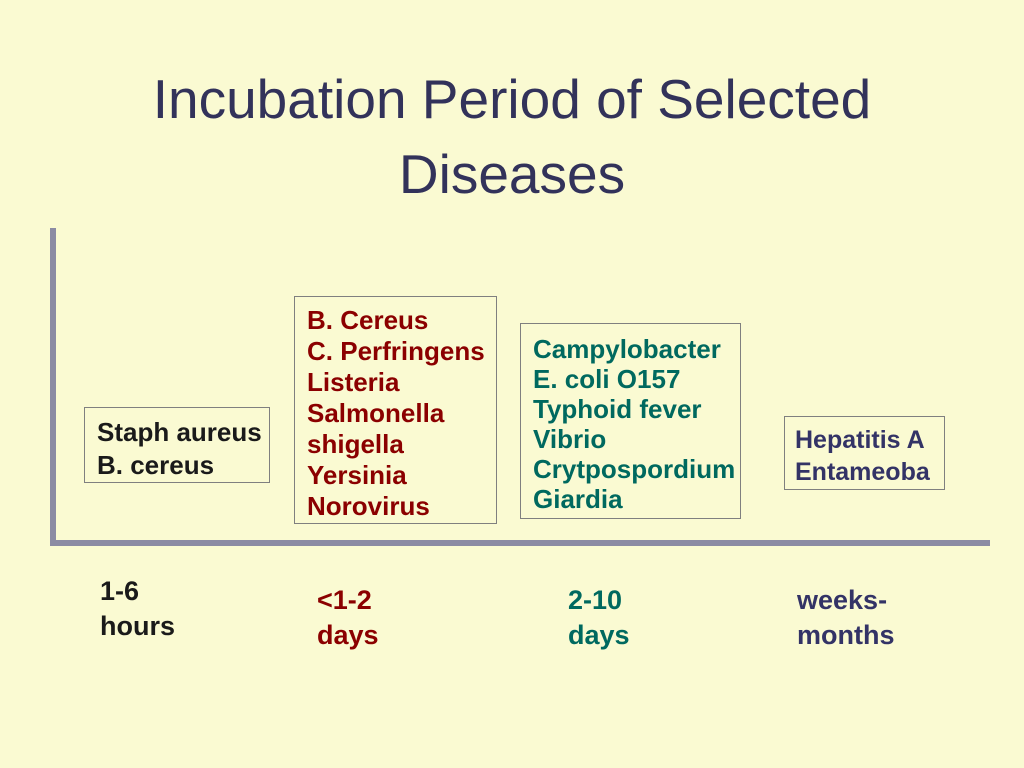 This screenshot has width=1024, height=768. What do you see at coordinates (396, 351) in the screenshot?
I see `disease-name: C. Perfringens` at bounding box center [396, 351].